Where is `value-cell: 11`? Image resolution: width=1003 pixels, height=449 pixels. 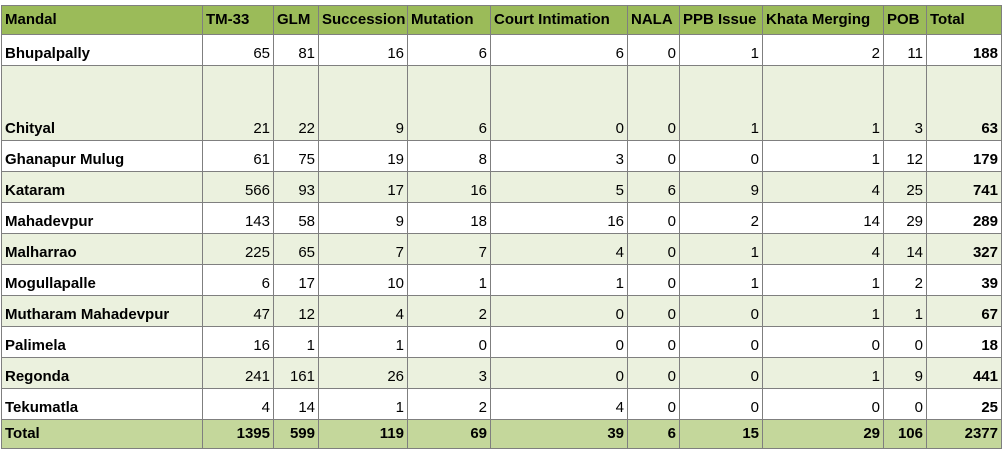
value-cell: 11 is located at coordinates (905, 50).